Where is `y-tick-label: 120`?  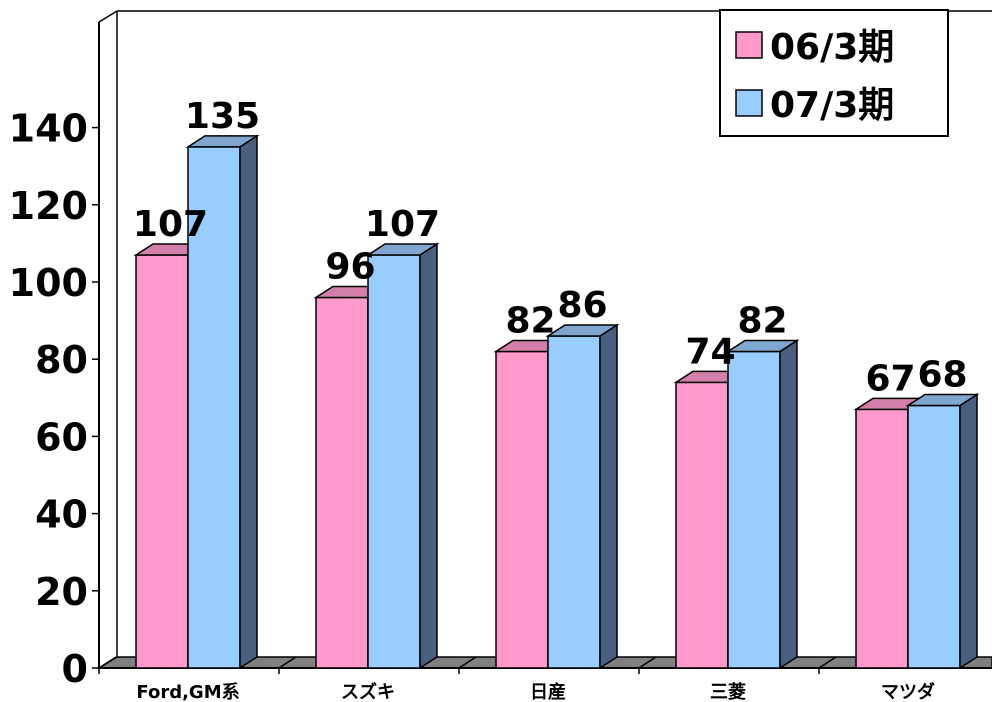 y-tick-label: 120 is located at coordinates (48, 206).